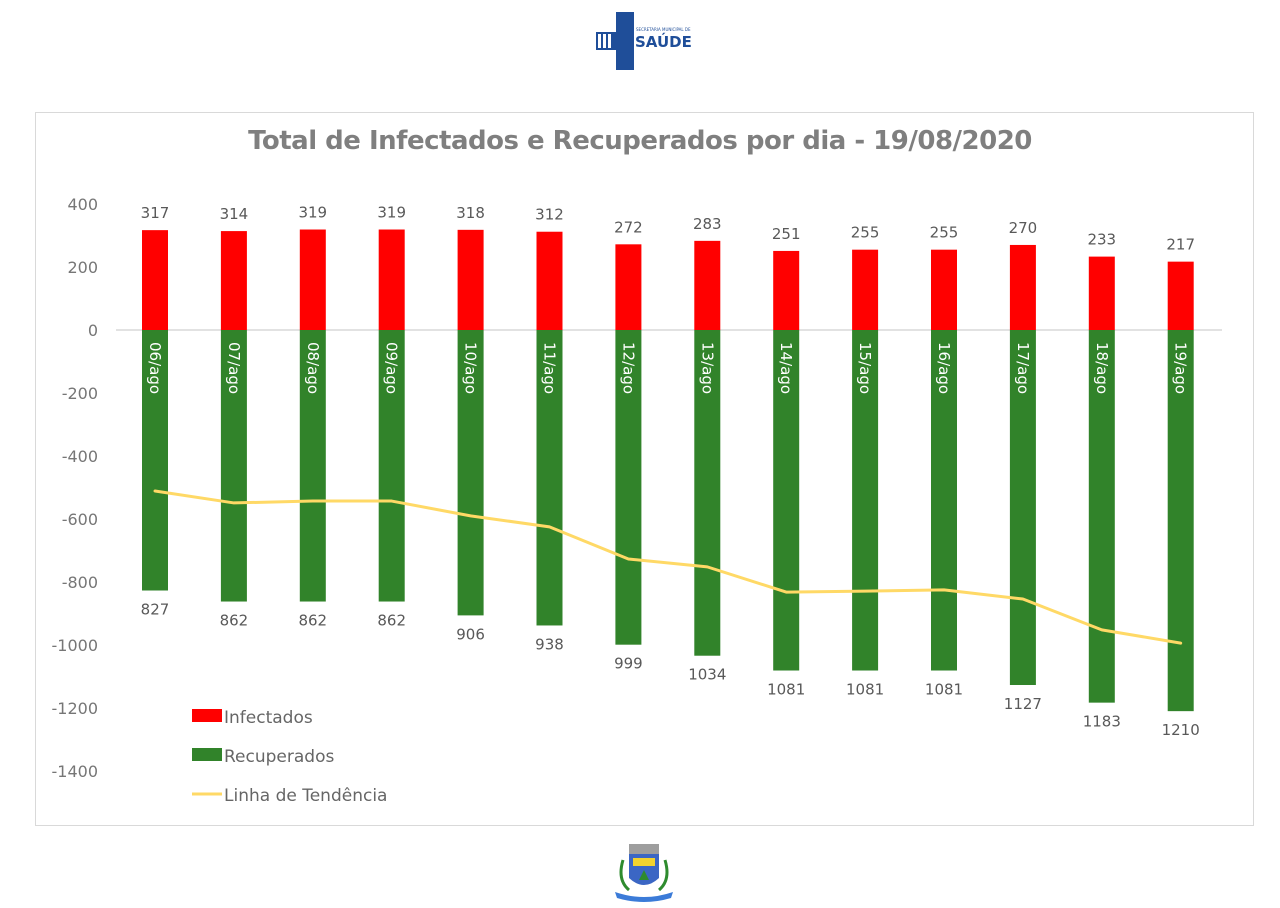 Image resolution: width=1280 pixels, height=908 pixels. I want to click on category-label: 12/ago, so click(628, 368).